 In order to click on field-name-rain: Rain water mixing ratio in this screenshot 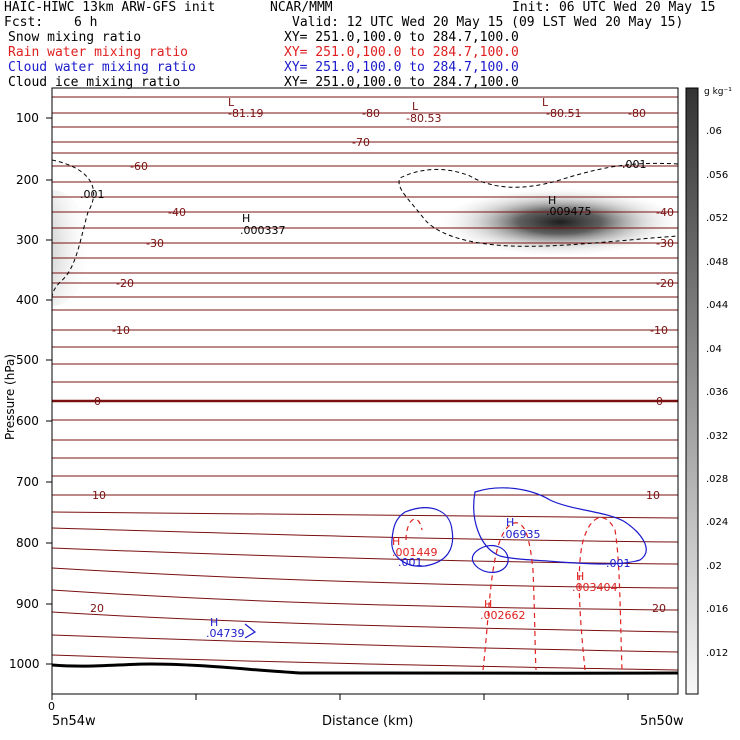, I will do `click(98, 52)`.